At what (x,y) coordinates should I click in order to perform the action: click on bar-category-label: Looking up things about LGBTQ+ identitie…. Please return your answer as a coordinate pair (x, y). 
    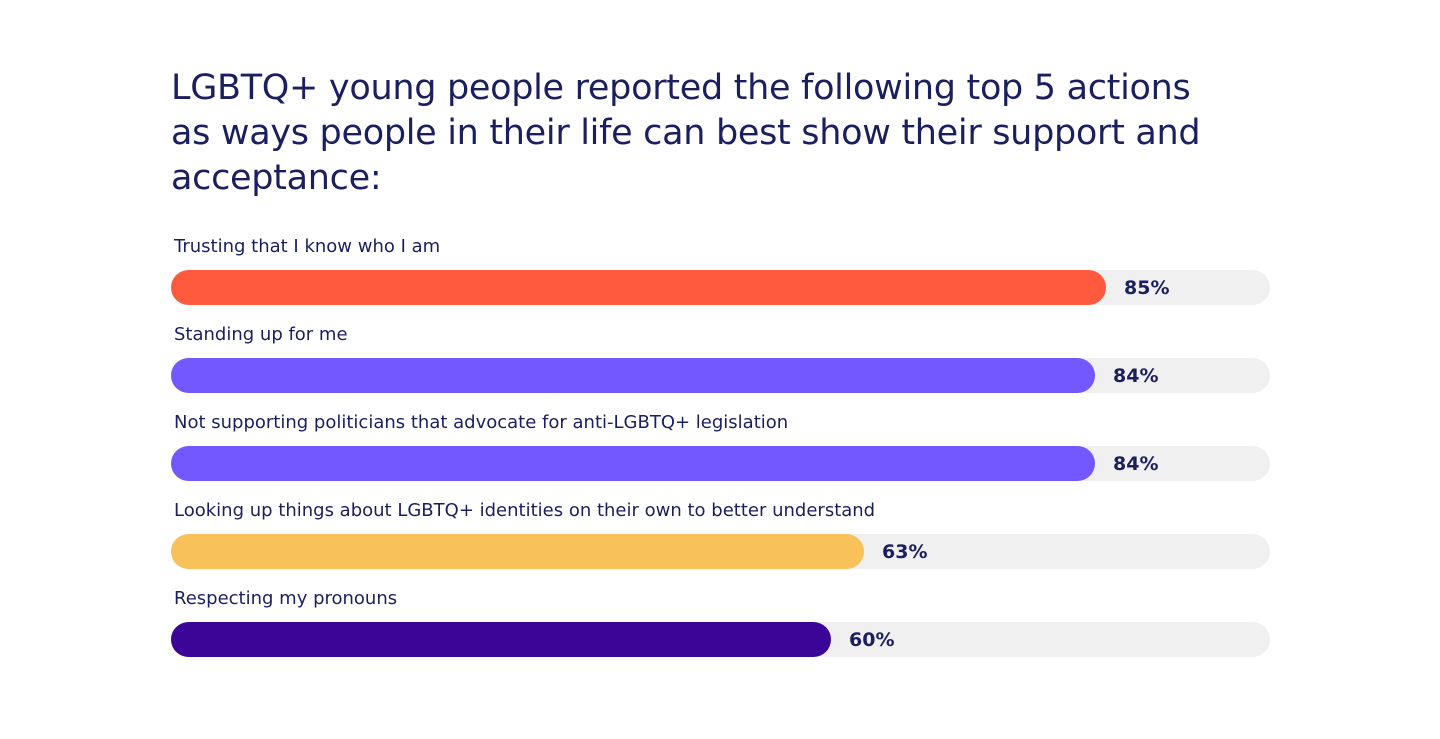
    Looking at the image, I should click on (525, 510).